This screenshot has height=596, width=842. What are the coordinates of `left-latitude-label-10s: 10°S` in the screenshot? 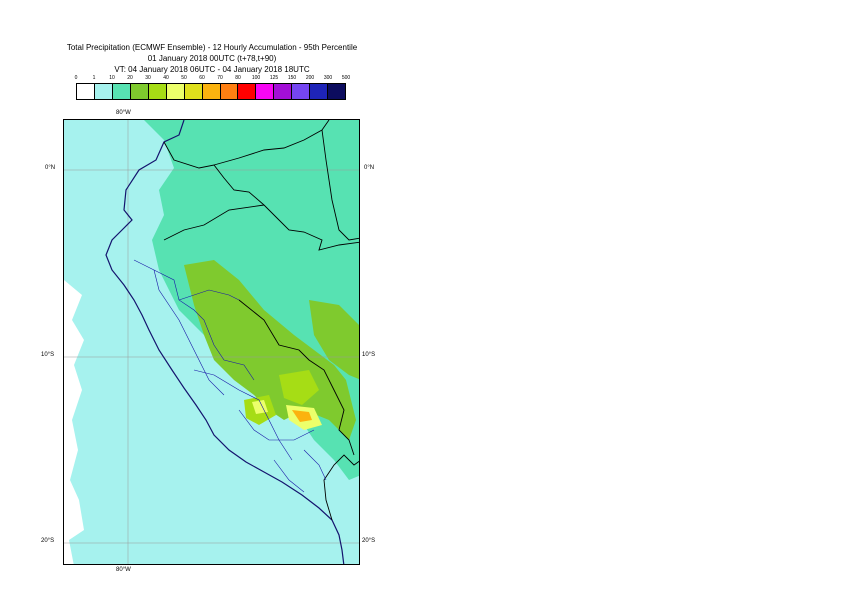 It's located at (48, 355).